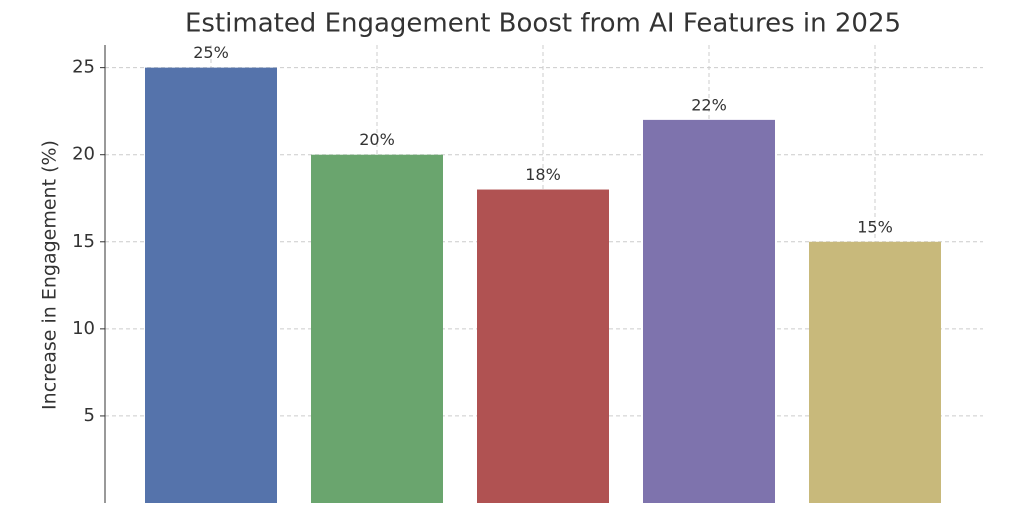 This screenshot has width=1024, height=511. Describe the element at coordinates (543, 174) in the screenshot. I see `data-label: 18%` at that location.